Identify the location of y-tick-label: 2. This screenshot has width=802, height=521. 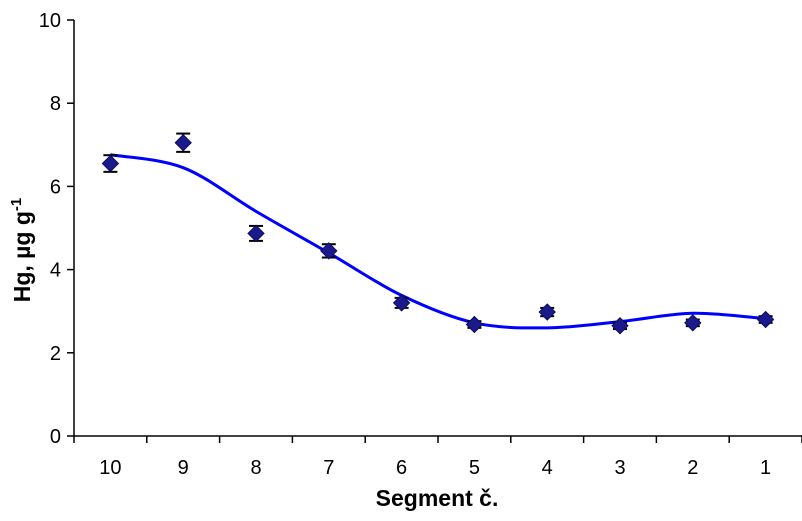
(55, 354).